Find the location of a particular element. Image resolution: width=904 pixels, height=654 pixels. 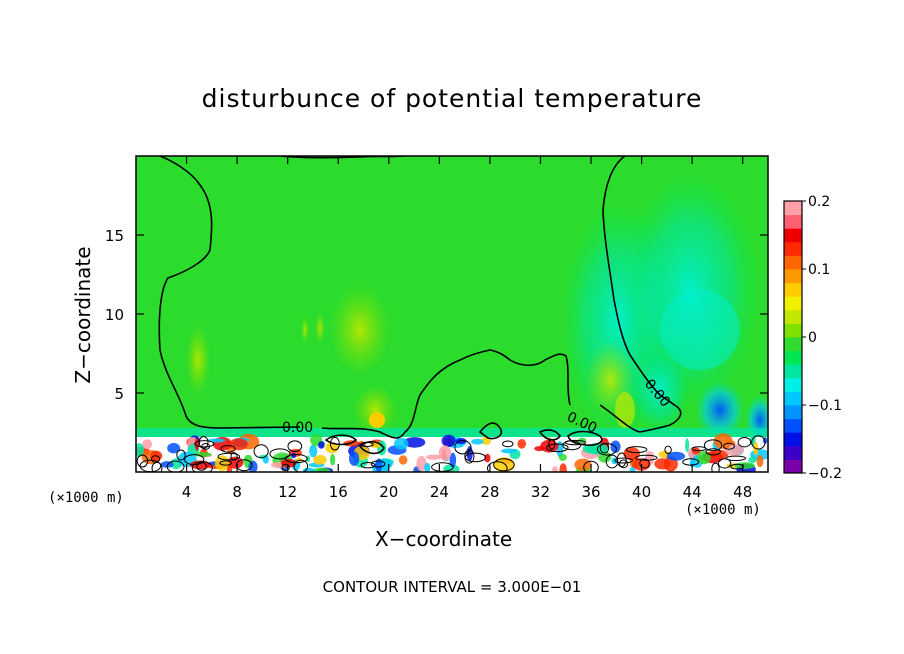

colorbar-tick-labels: 0.2 0.1 0 −0.1 −0.2 is located at coordinates (822, 338).